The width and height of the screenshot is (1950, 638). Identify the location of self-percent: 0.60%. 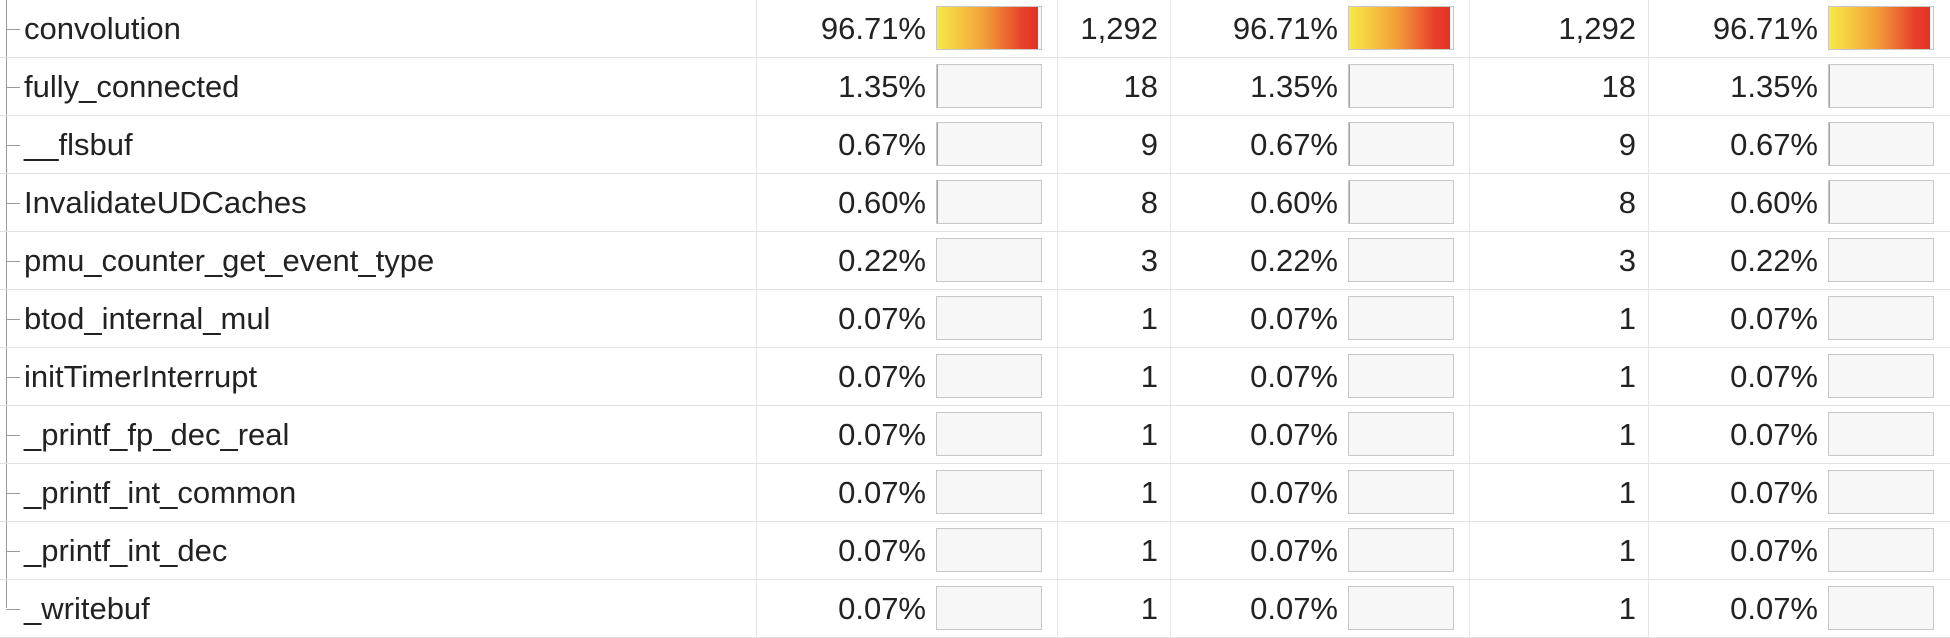
(882, 202).